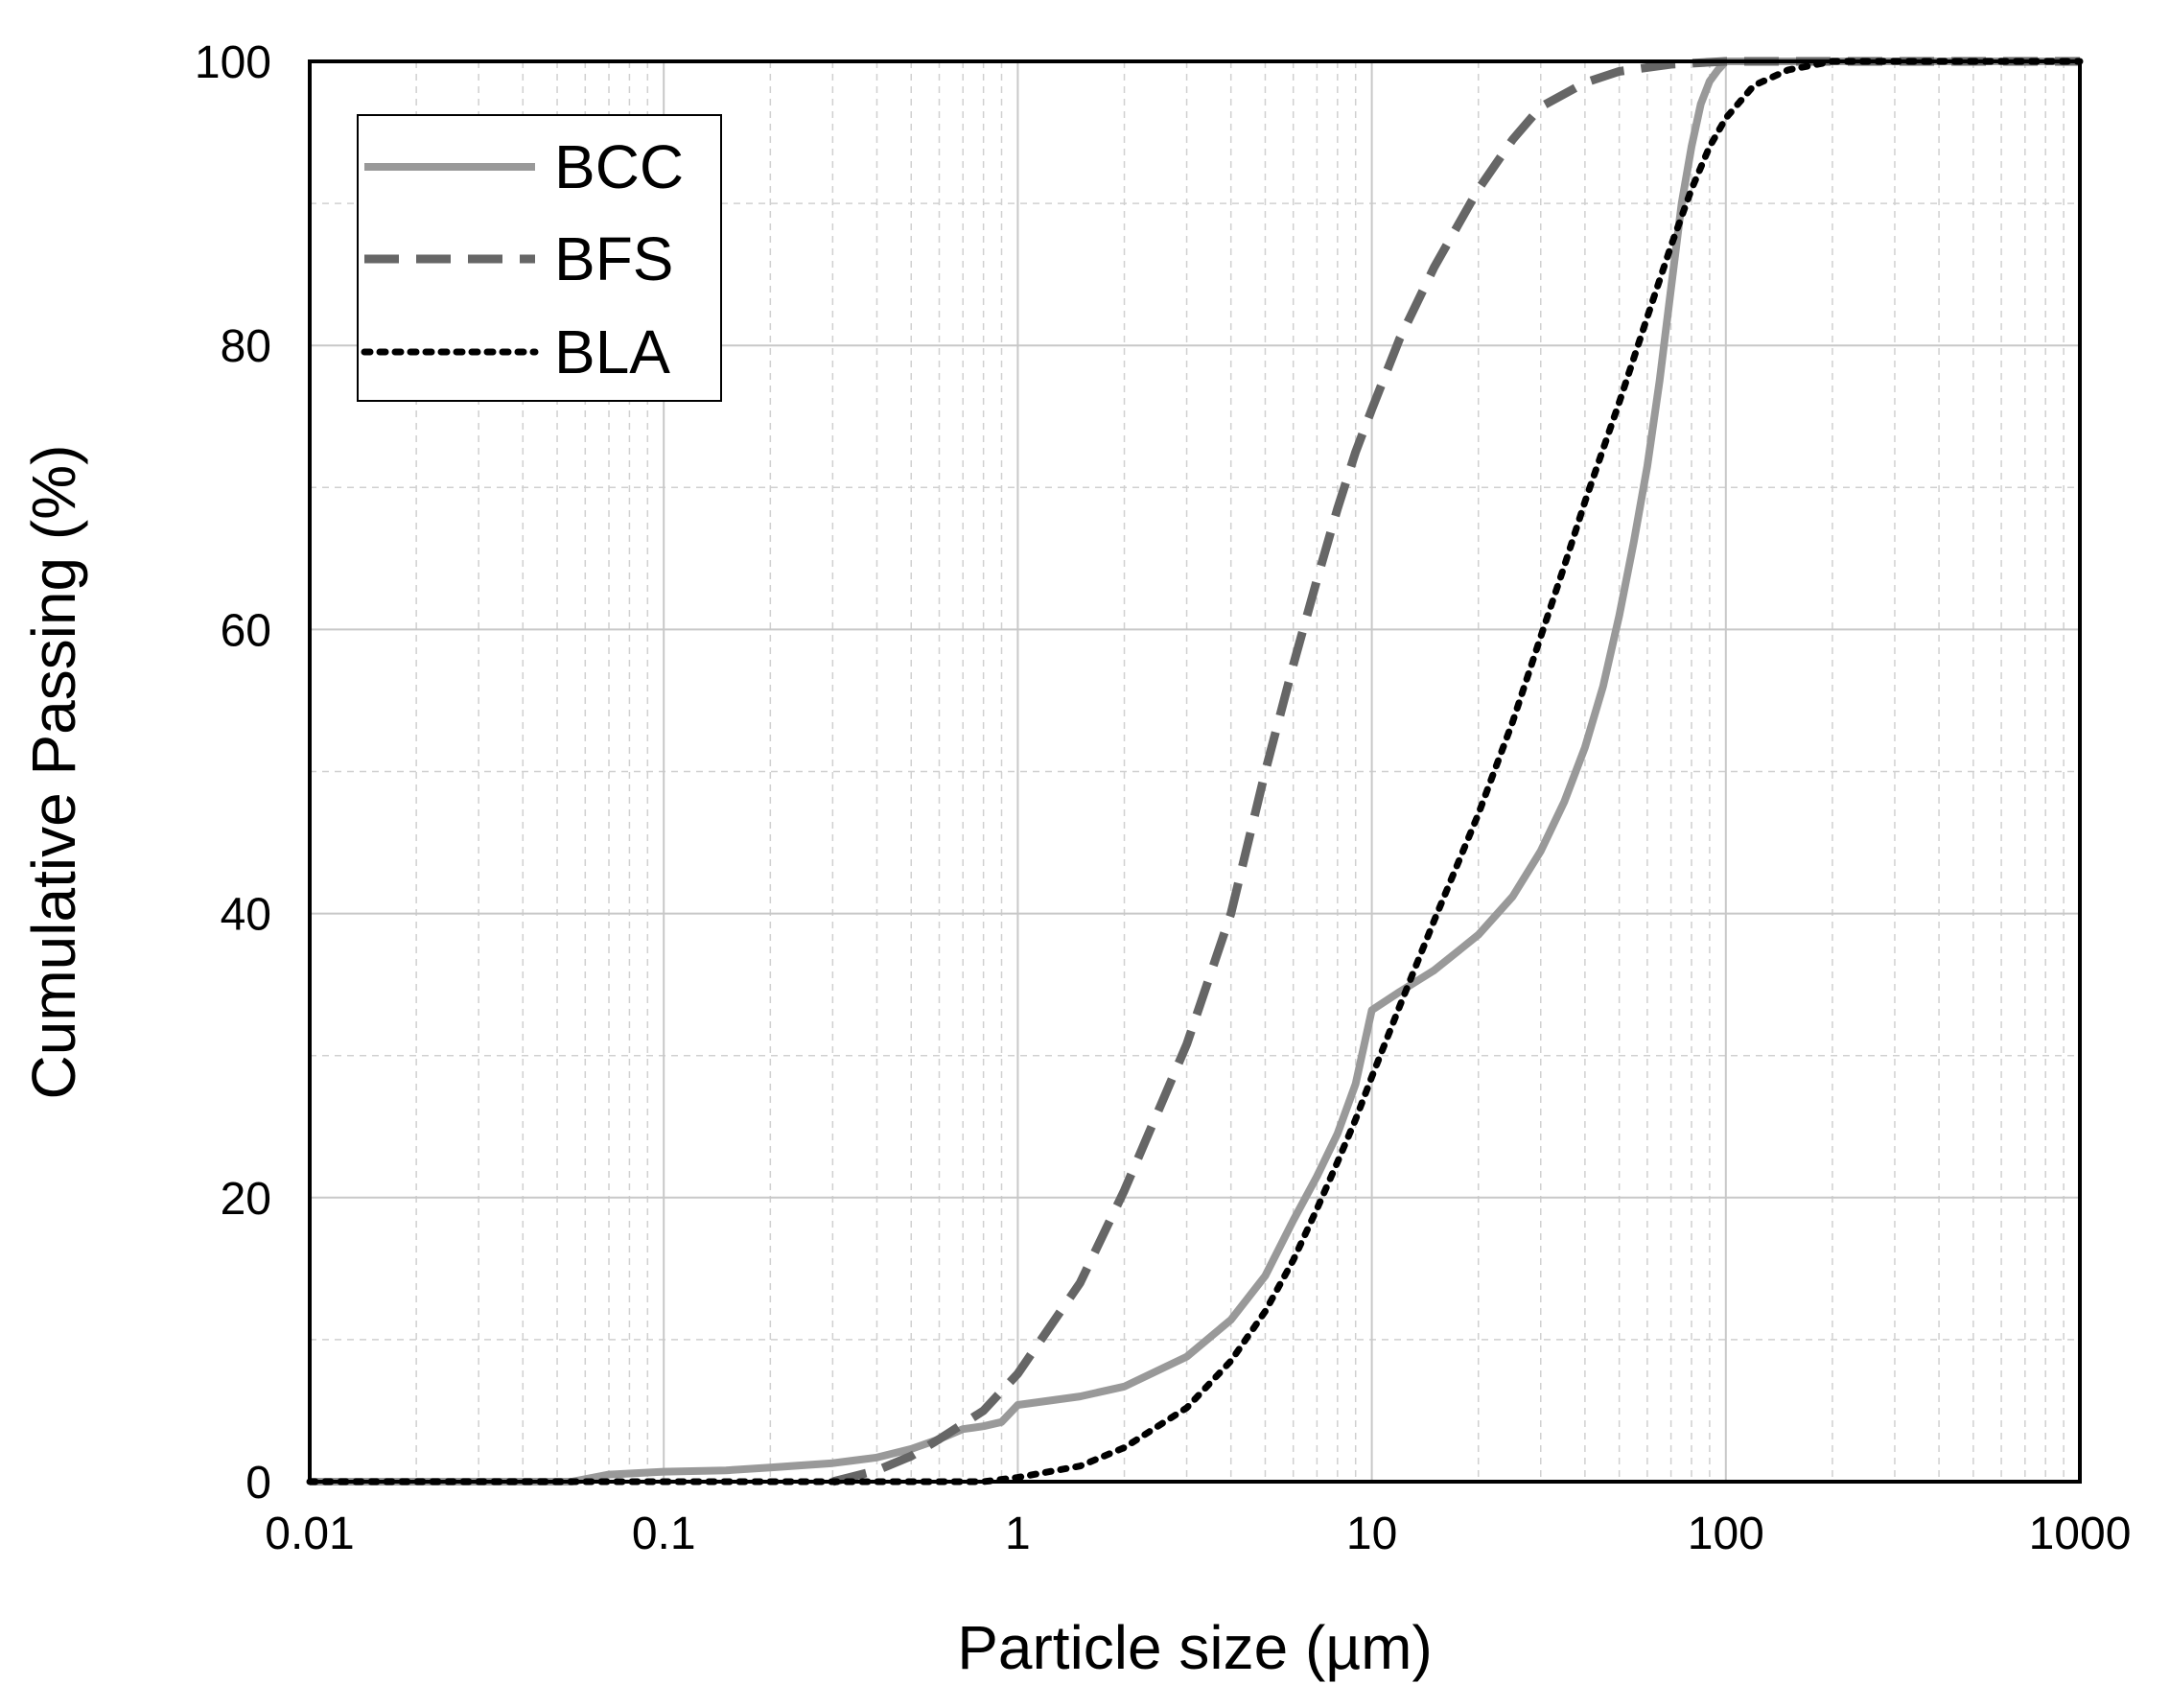  I want to click on y-axis-title: Cumulative Passing (%), so click(53, 773).